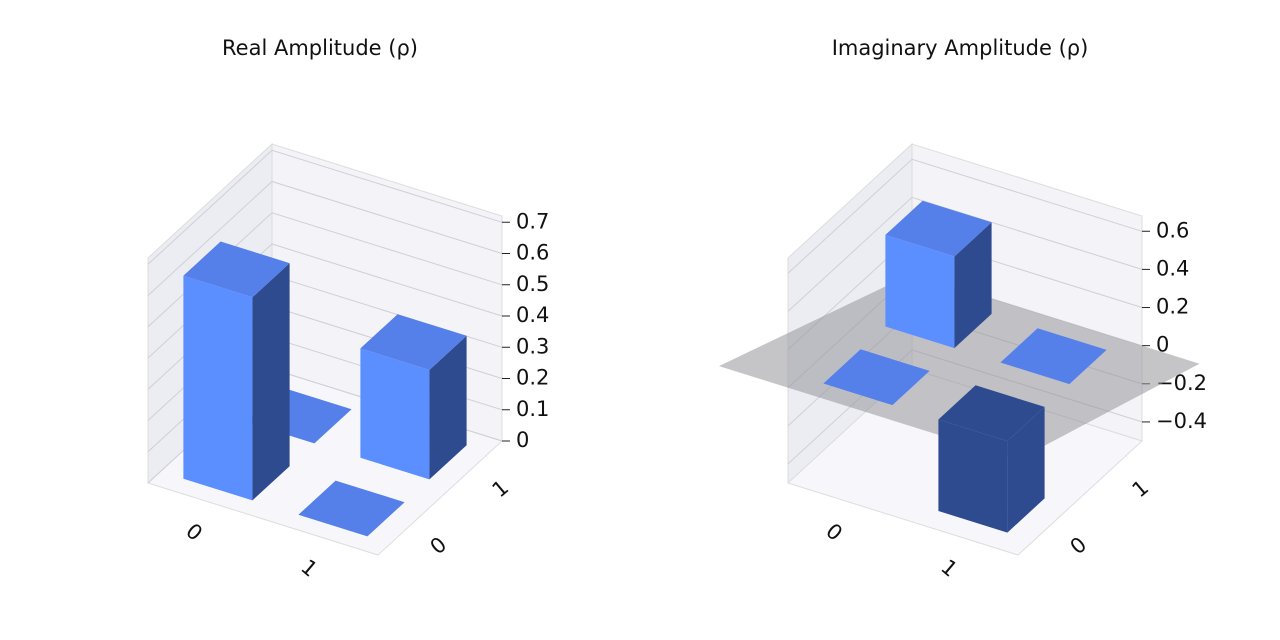 This screenshot has width=1280, height=640. Describe the element at coordinates (960, 48) in the screenshot. I see `chart-title: Imaginary Amplitude (ρ)` at that location.